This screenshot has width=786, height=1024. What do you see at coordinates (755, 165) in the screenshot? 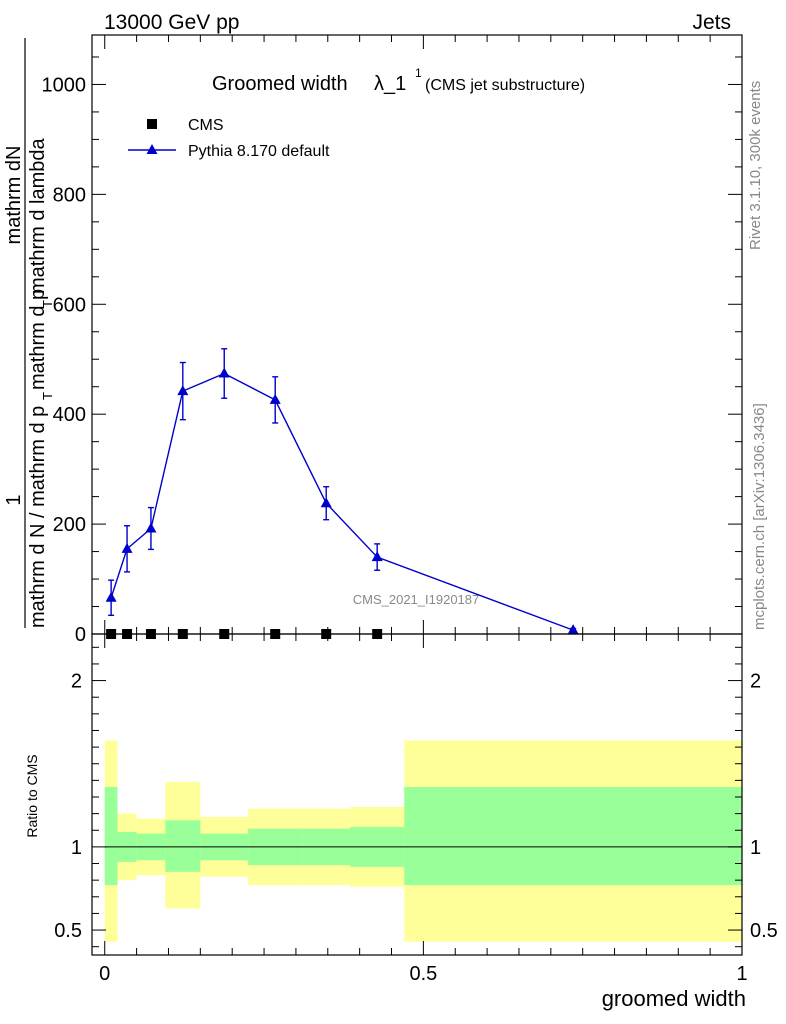
I see `rivet-label: Rivet 3.1.10, 300k events` at bounding box center [755, 165].